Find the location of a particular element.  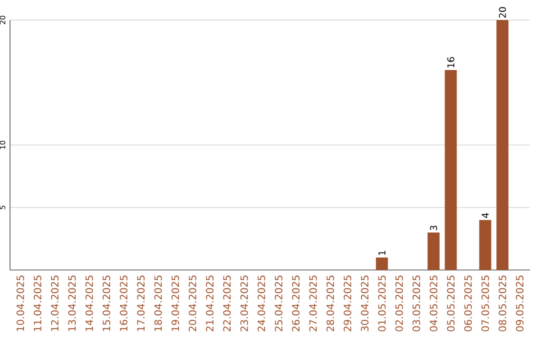

x-tick-label: 16.04.2025 is located at coordinates (124, 303).